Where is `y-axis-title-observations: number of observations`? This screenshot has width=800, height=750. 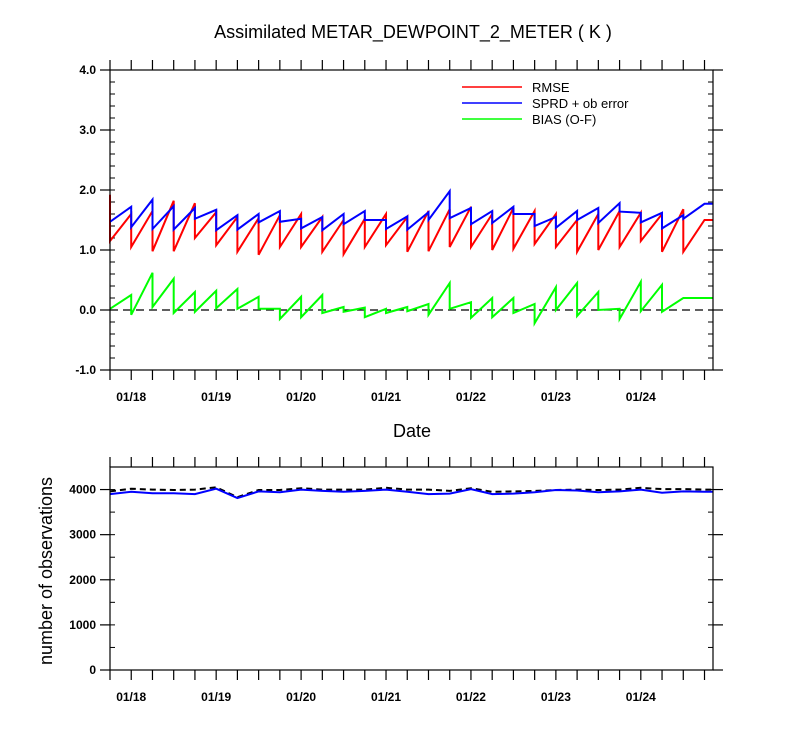
y-axis-title-observations: number of observations is located at coordinates (46, 571).